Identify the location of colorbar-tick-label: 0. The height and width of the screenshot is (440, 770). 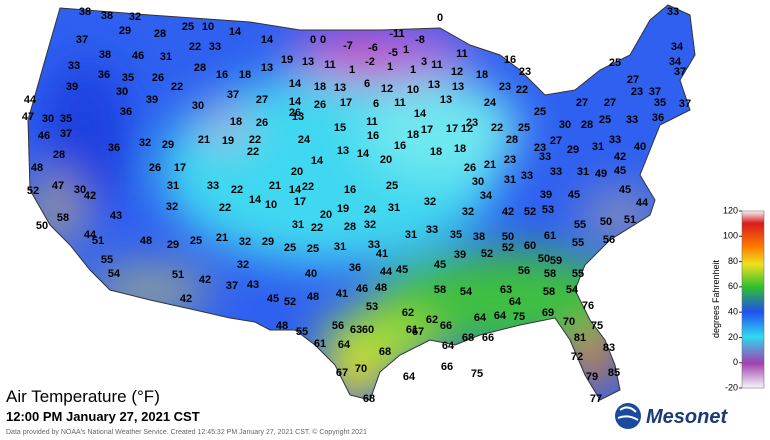
(735, 362).